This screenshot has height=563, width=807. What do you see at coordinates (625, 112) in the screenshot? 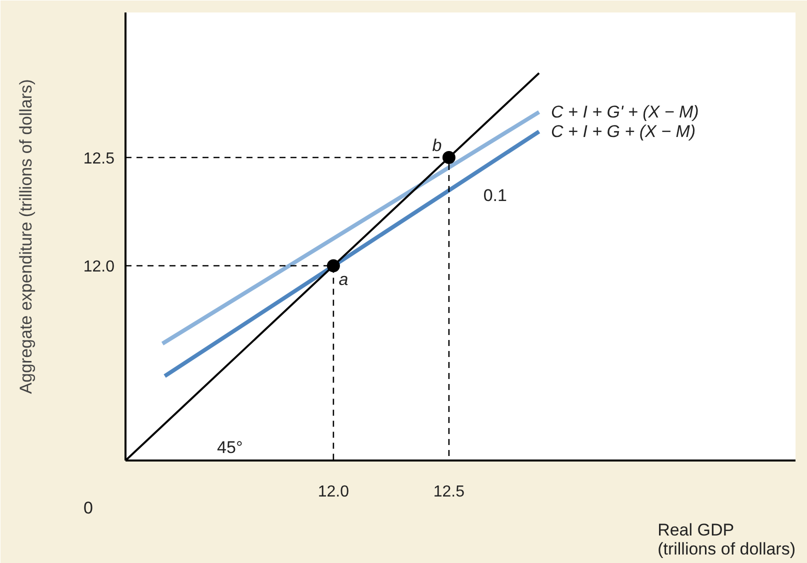
I see `series-label: C + I + G' + (X − M)` at bounding box center [625, 112].